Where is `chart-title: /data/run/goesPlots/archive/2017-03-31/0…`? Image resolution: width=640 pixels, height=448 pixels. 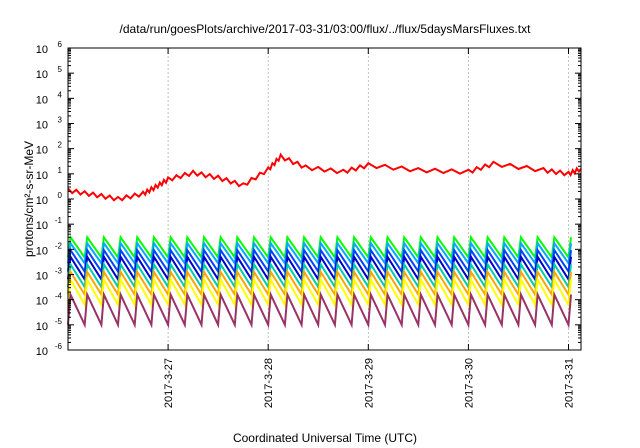
chart-title: /data/run/goesPlots/archive/2017-03-31/0… is located at coordinates (326, 29).